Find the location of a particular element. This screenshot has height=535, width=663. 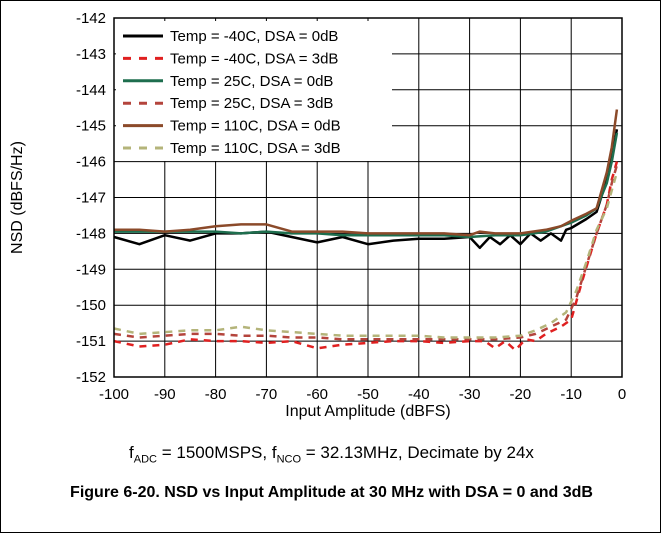

x-tick-label: -100 is located at coordinates (114, 394).